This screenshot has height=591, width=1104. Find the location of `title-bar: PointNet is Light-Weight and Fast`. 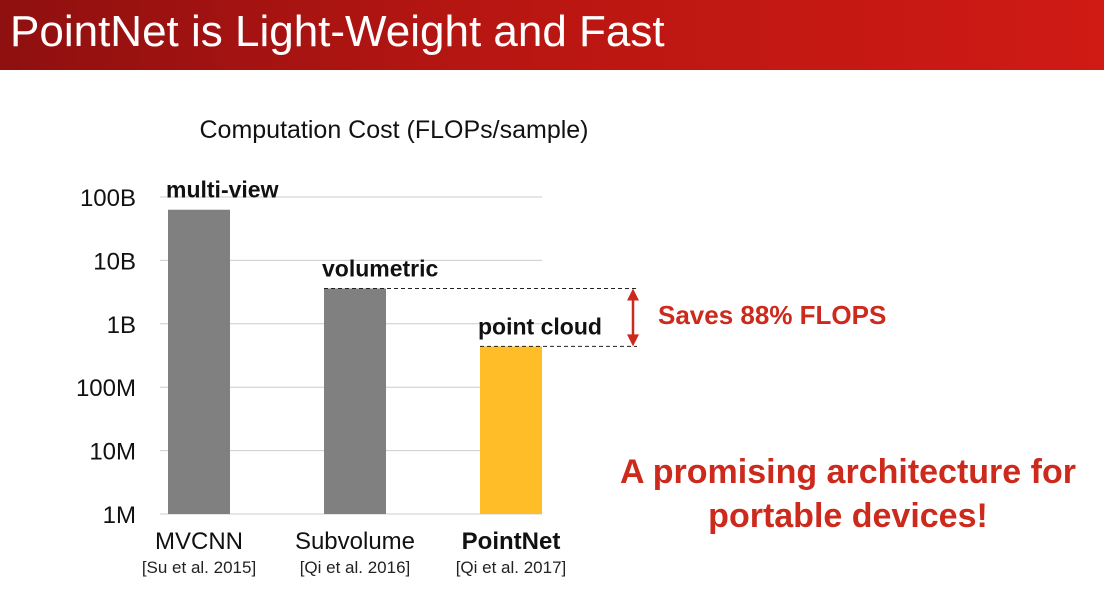

title-bar: PointNet is Light-Weight and Fast is located at coordinates (552, 35).